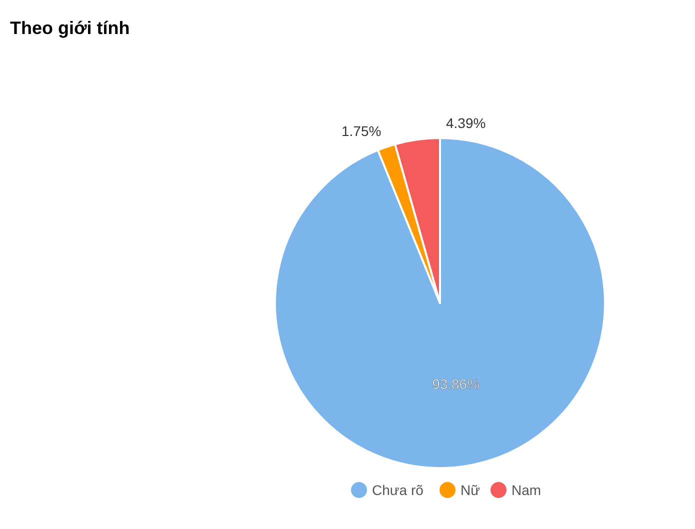 The height and width of the screenshot is (529, 695). Describe the element at coordinates (456, 384) in the screenshot. I see `data-label: 93.86%` at that location.